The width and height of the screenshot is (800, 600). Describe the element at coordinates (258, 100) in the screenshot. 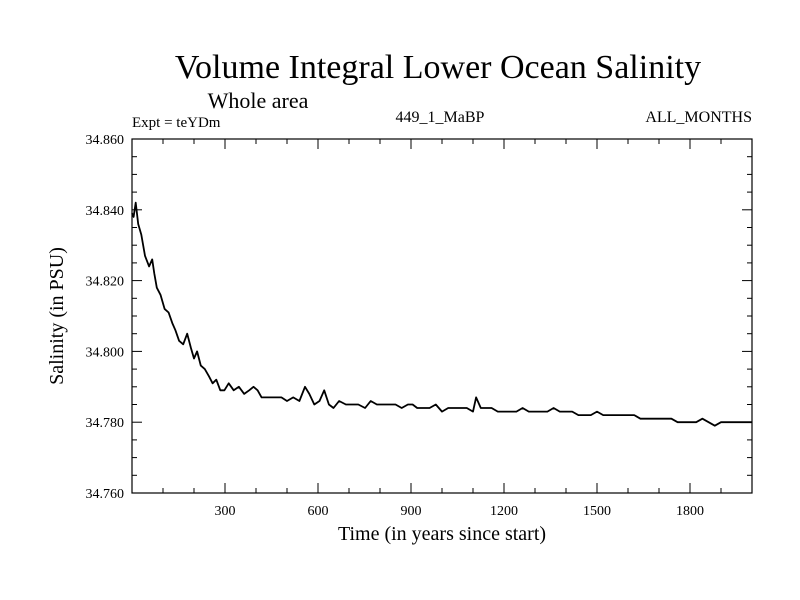

I see `chart-subtitle: Whole area` at that location.